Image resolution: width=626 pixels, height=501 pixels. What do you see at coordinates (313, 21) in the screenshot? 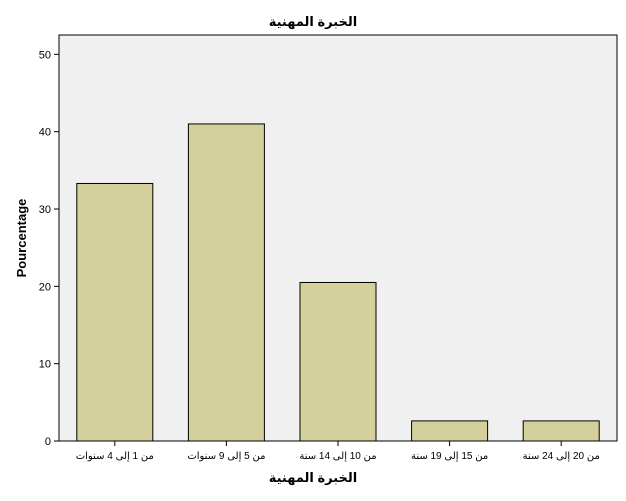
I see `chart-title: الخبرة المهنية` at bounding box center [313, 21].